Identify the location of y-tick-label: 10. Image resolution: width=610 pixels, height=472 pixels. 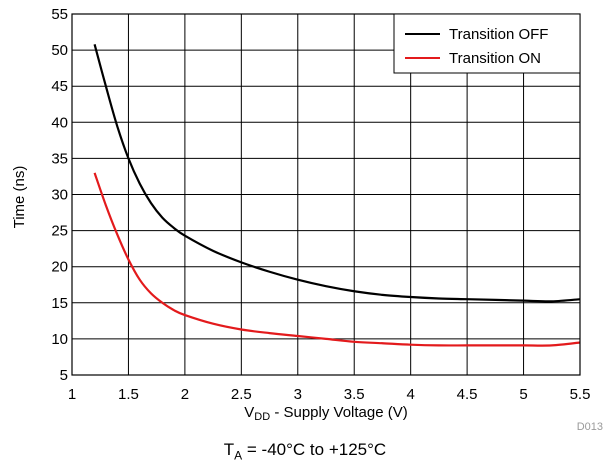
(59, 339).